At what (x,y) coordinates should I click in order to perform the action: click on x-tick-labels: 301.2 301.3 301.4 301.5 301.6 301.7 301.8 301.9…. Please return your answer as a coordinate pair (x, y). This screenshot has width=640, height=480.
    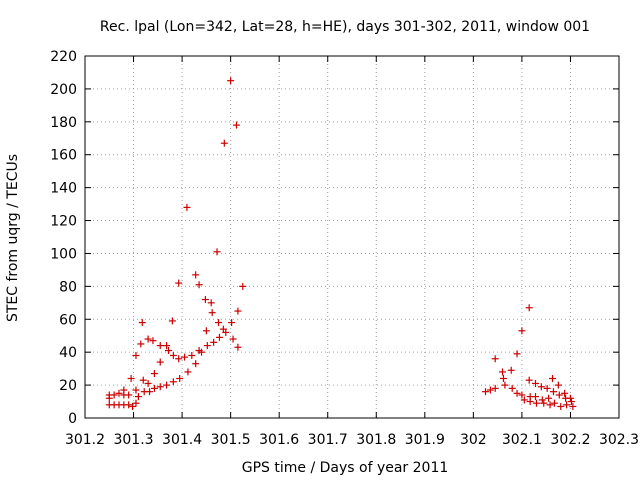
    Looking at the image, I should click on (352, 440).